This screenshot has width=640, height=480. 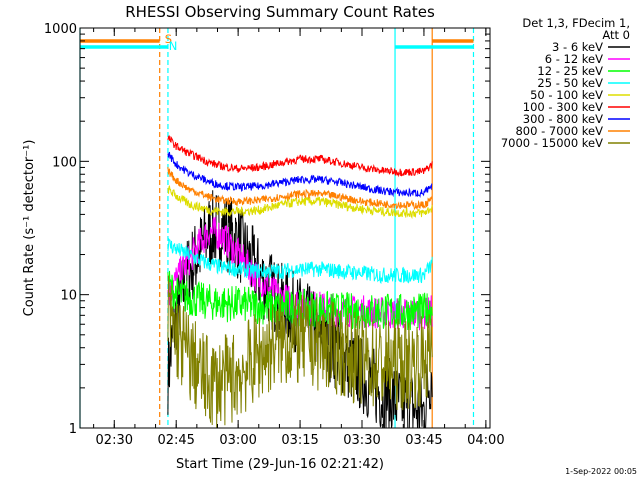 What do you see at coordinates (485, 440) in the screenshot?
I see `x-tick-label-6: 04:00` at bounding box center [485, 440].